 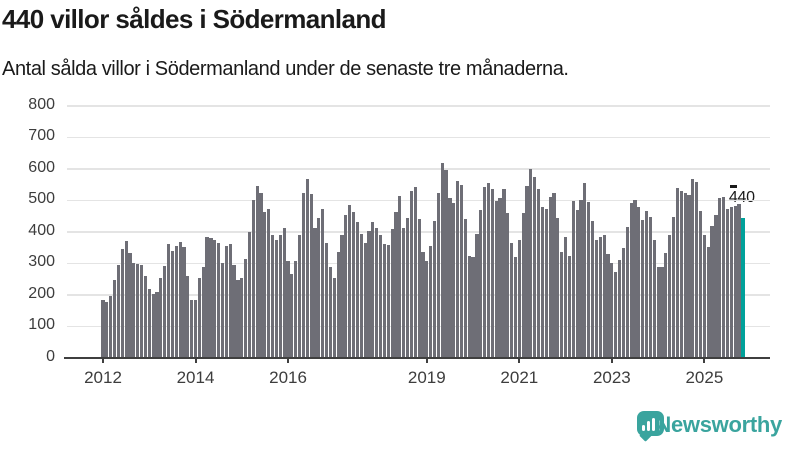 What do you see at coordinates (650, 426) in the screenshot?
I see `newsworthy-logo-icon` at bounding box center [650, 426].